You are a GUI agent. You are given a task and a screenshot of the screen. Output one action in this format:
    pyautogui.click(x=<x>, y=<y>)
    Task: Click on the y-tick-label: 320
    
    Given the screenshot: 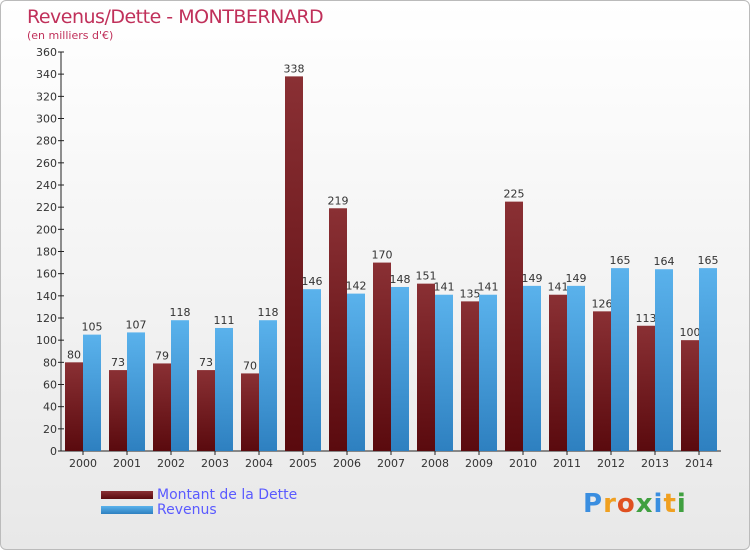 What is the action you would take?
    pyautogui.click(x=46, y=96)
    